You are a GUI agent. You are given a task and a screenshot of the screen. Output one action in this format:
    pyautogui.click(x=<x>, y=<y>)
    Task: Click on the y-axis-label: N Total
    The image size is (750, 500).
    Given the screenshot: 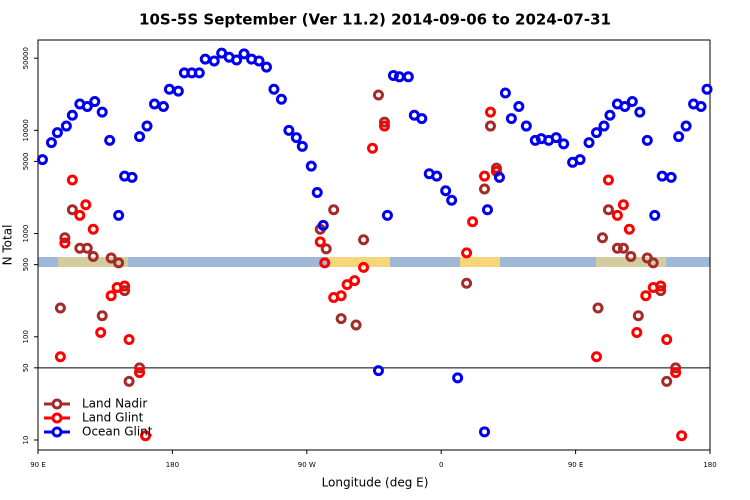 What is the action you would take?
    pyautogui.click(x=8, y=245)
    